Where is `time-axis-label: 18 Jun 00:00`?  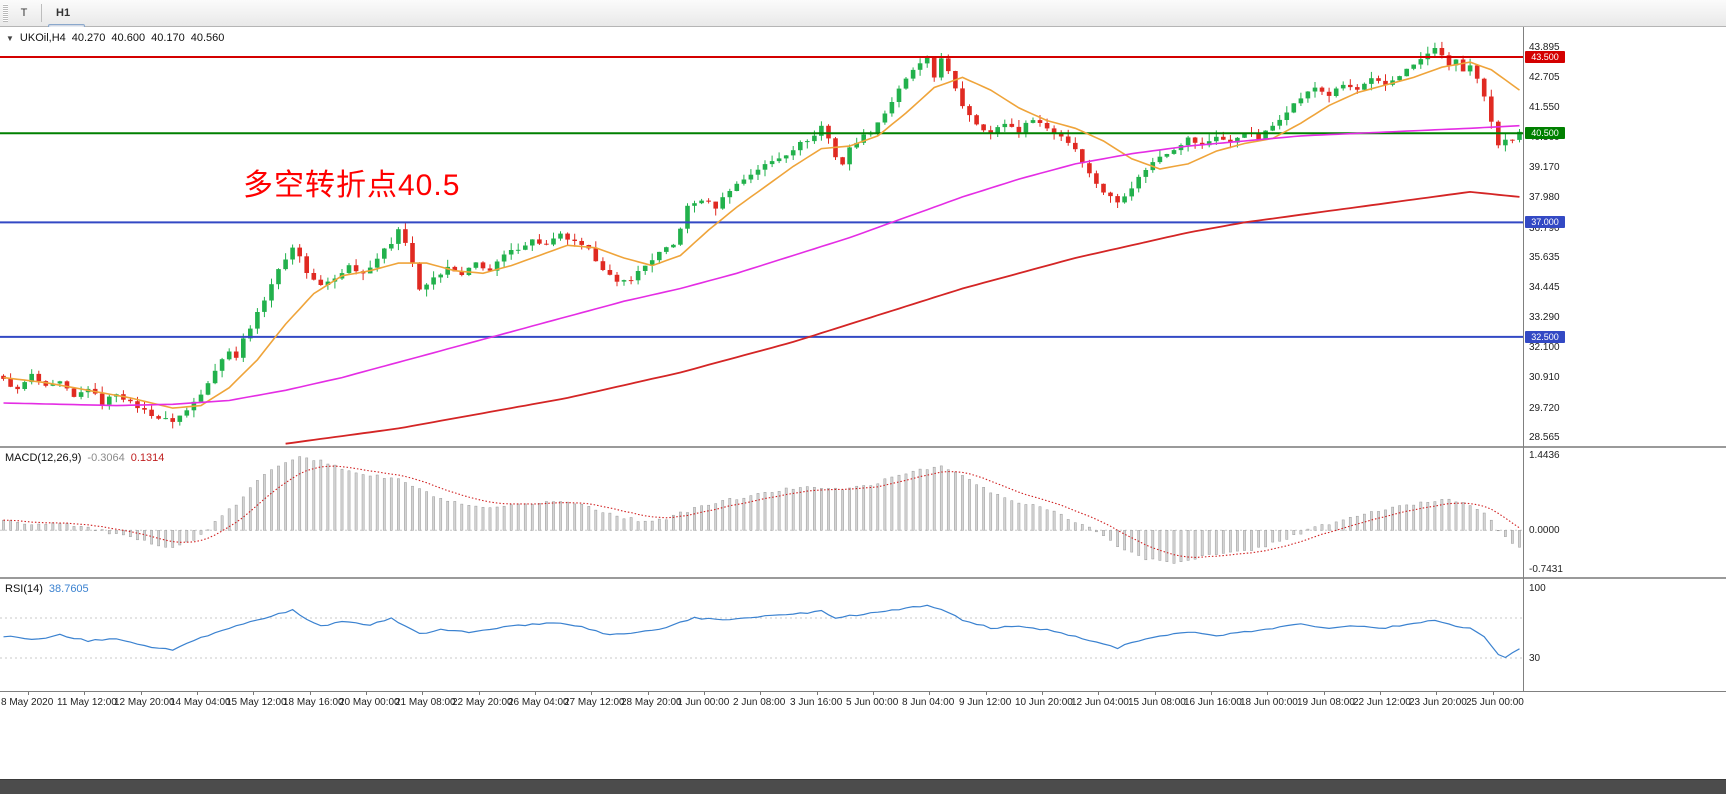
time-axis-label: 18 Jun 00:00 is located at coordinates (1269, 702).